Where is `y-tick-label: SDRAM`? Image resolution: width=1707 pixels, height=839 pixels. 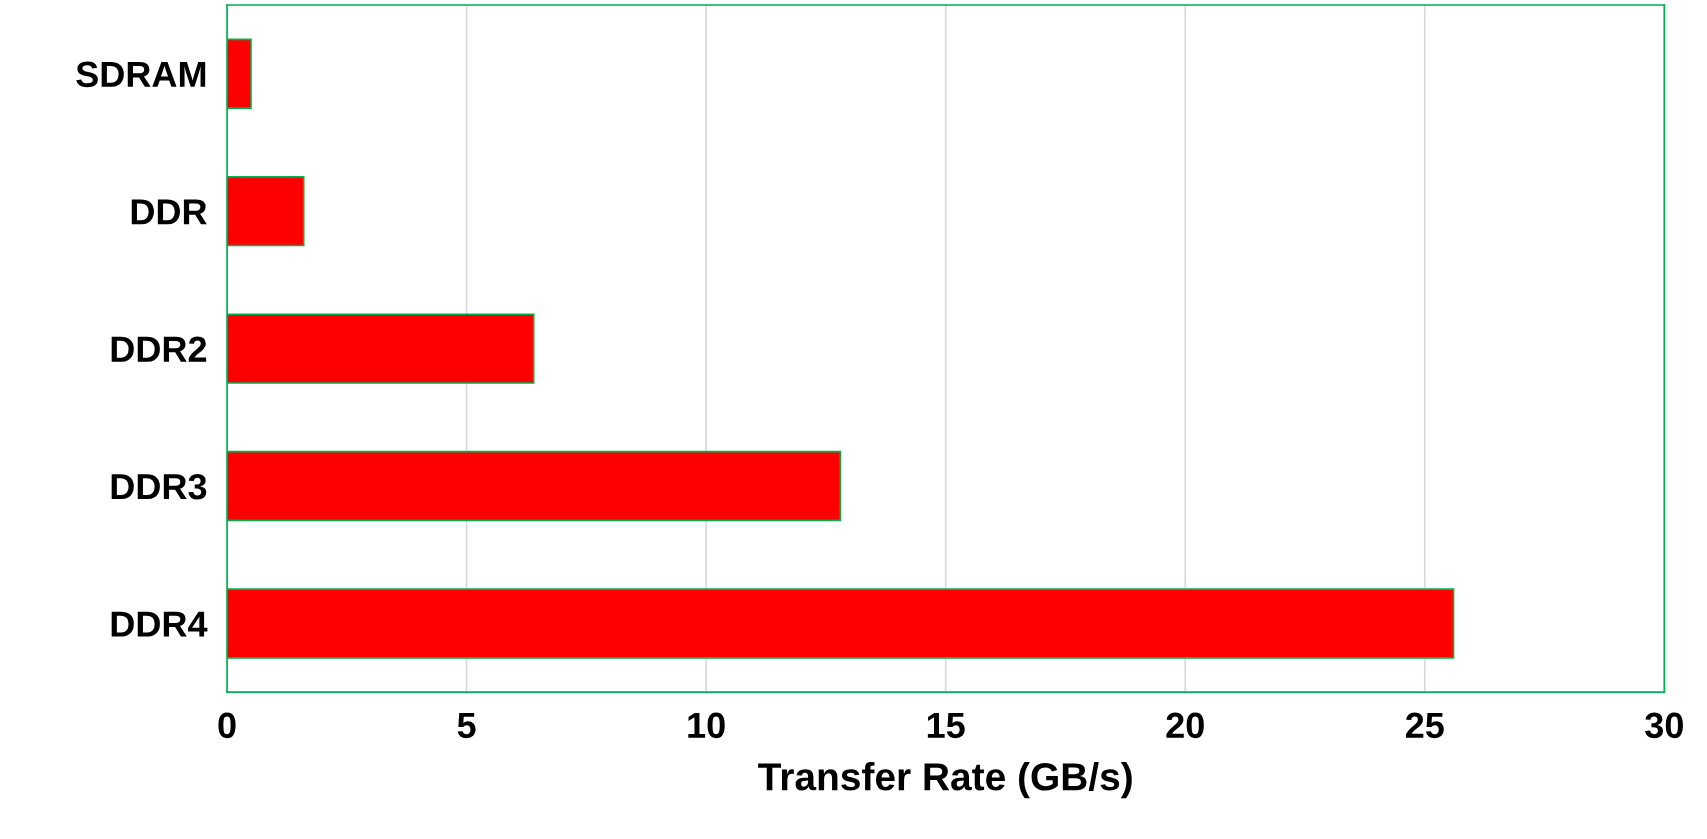 y-tick-label: SDRAM is located at coordinates (141, 74).